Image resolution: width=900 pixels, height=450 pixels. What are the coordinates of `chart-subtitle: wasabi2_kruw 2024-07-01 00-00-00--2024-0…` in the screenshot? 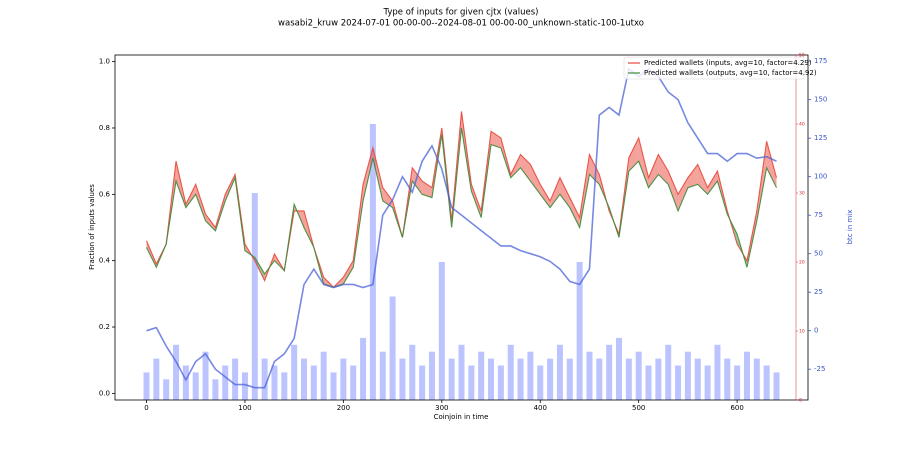 It's located at (461, 24).